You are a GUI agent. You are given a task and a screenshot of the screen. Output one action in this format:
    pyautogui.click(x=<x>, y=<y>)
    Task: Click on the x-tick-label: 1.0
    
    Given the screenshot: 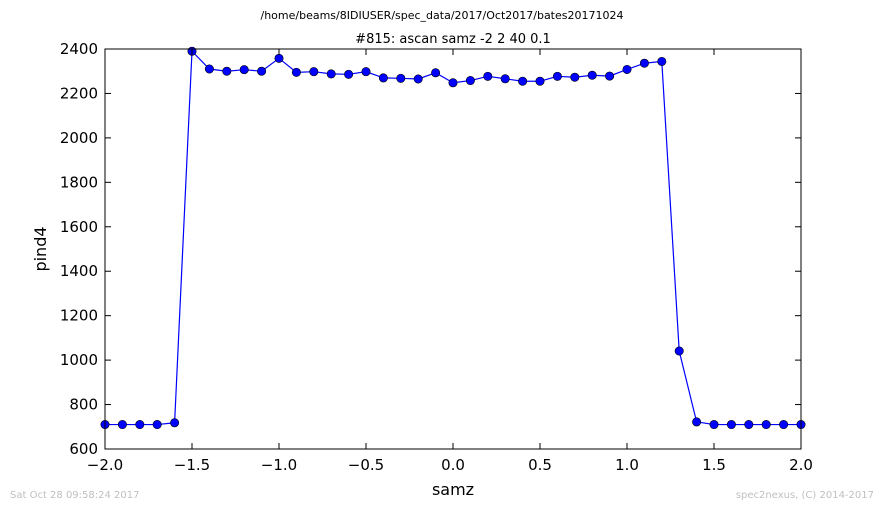 What is the action you would take?
    pyautogui.click(x=627, y=465)
    